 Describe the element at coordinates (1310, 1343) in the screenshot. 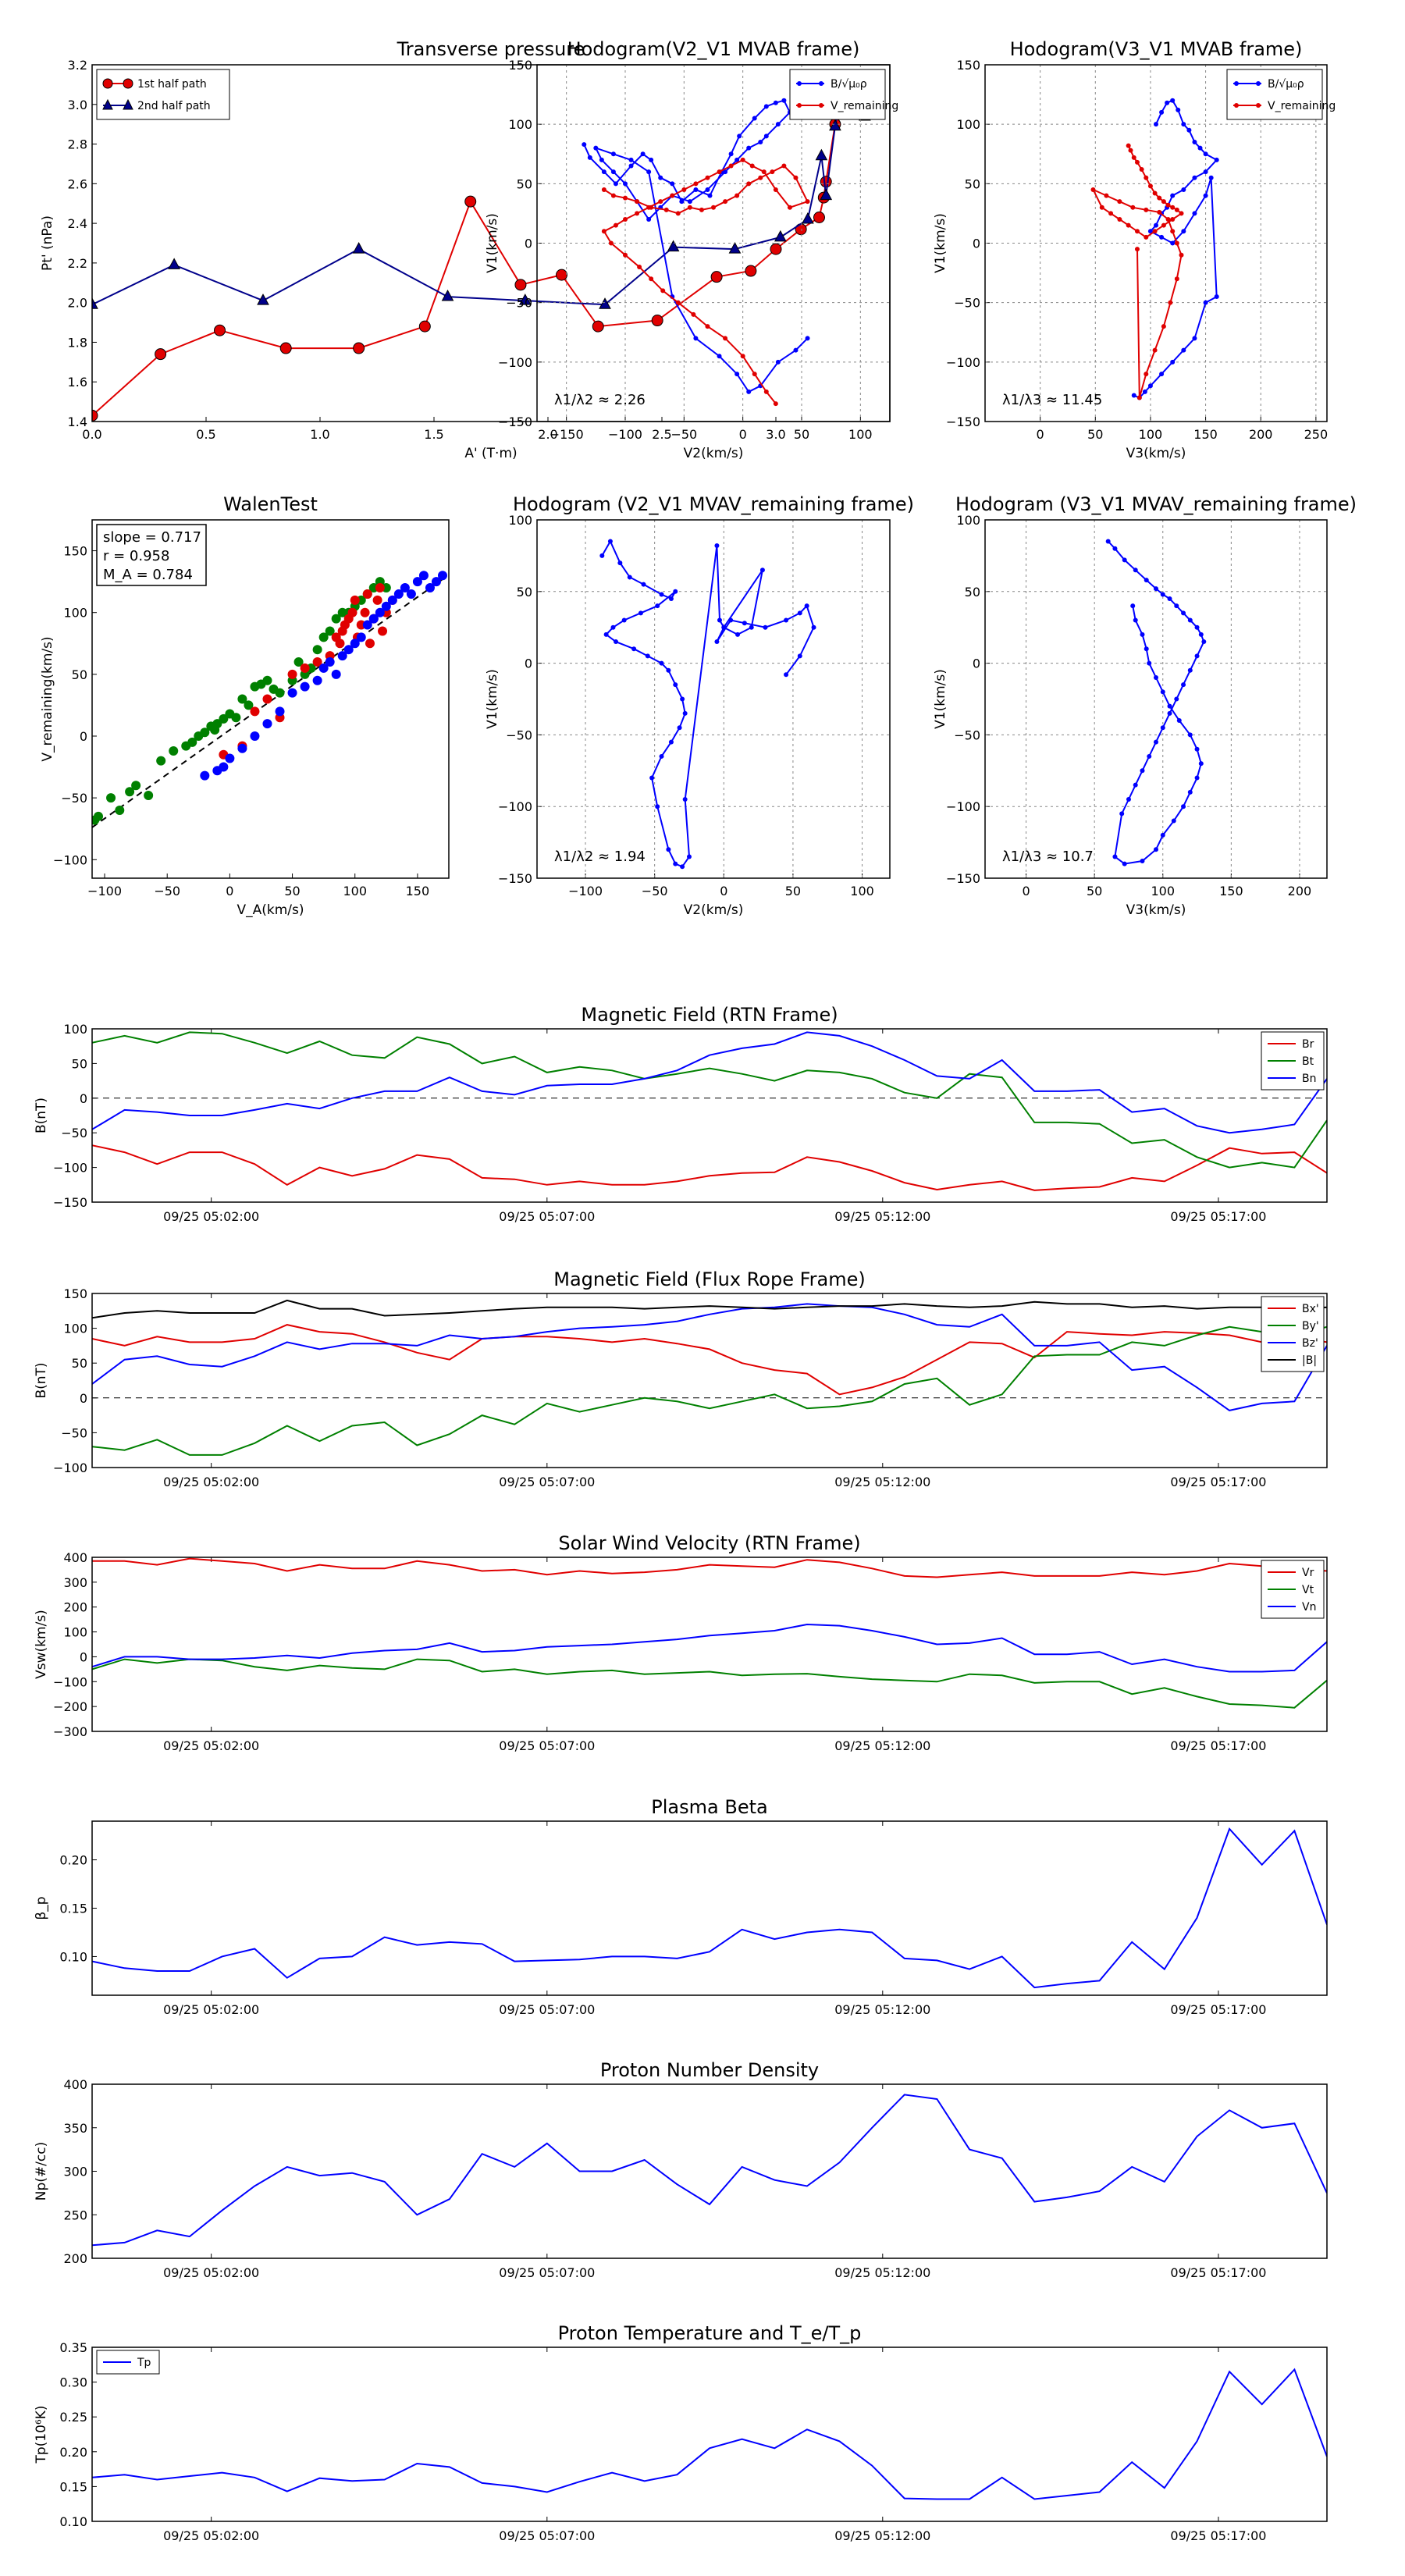

I see `legend-label: Bz'` at that location.